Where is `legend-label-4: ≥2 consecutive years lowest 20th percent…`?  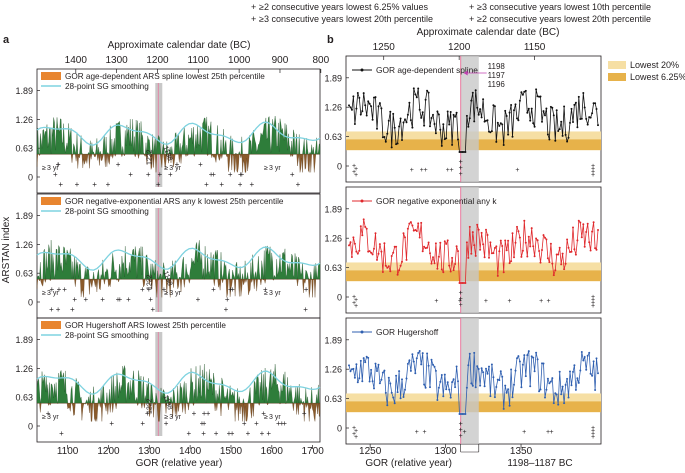 legend-label-4: ≥2 consecutive years lowest 20th percent… is located at coordinates (564, 19).